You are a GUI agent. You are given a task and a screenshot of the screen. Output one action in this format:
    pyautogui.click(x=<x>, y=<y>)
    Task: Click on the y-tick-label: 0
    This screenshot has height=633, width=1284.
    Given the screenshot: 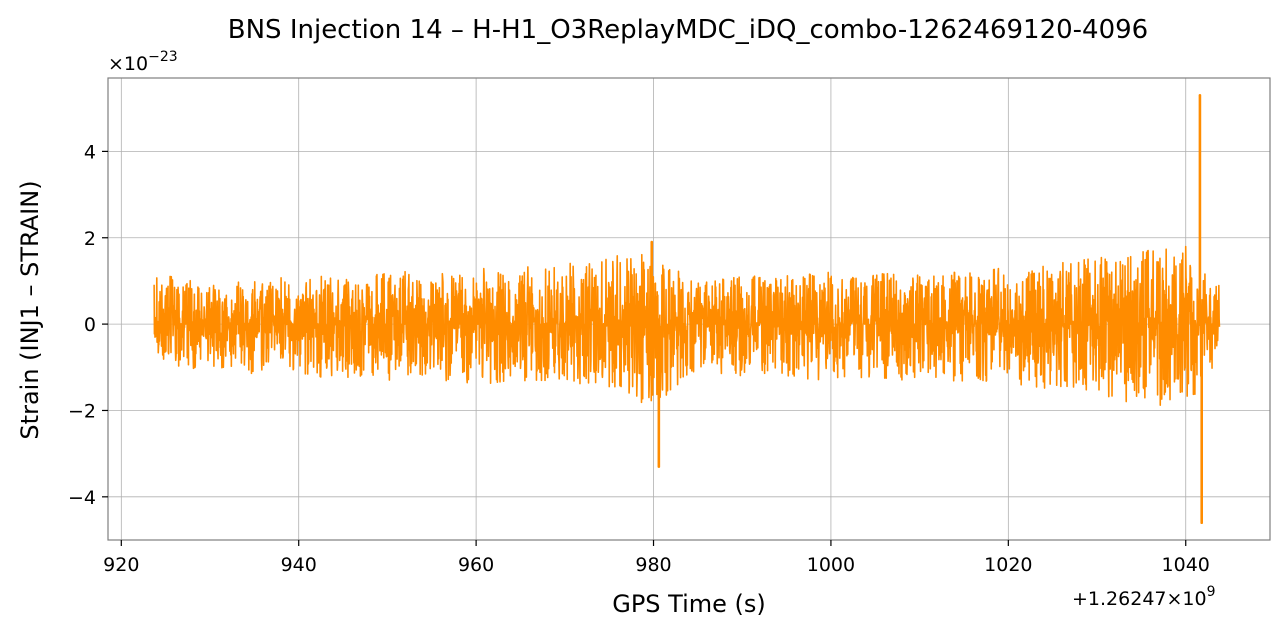 What is the action you would take?
    pyautogui.click(x=90, y=325)
    